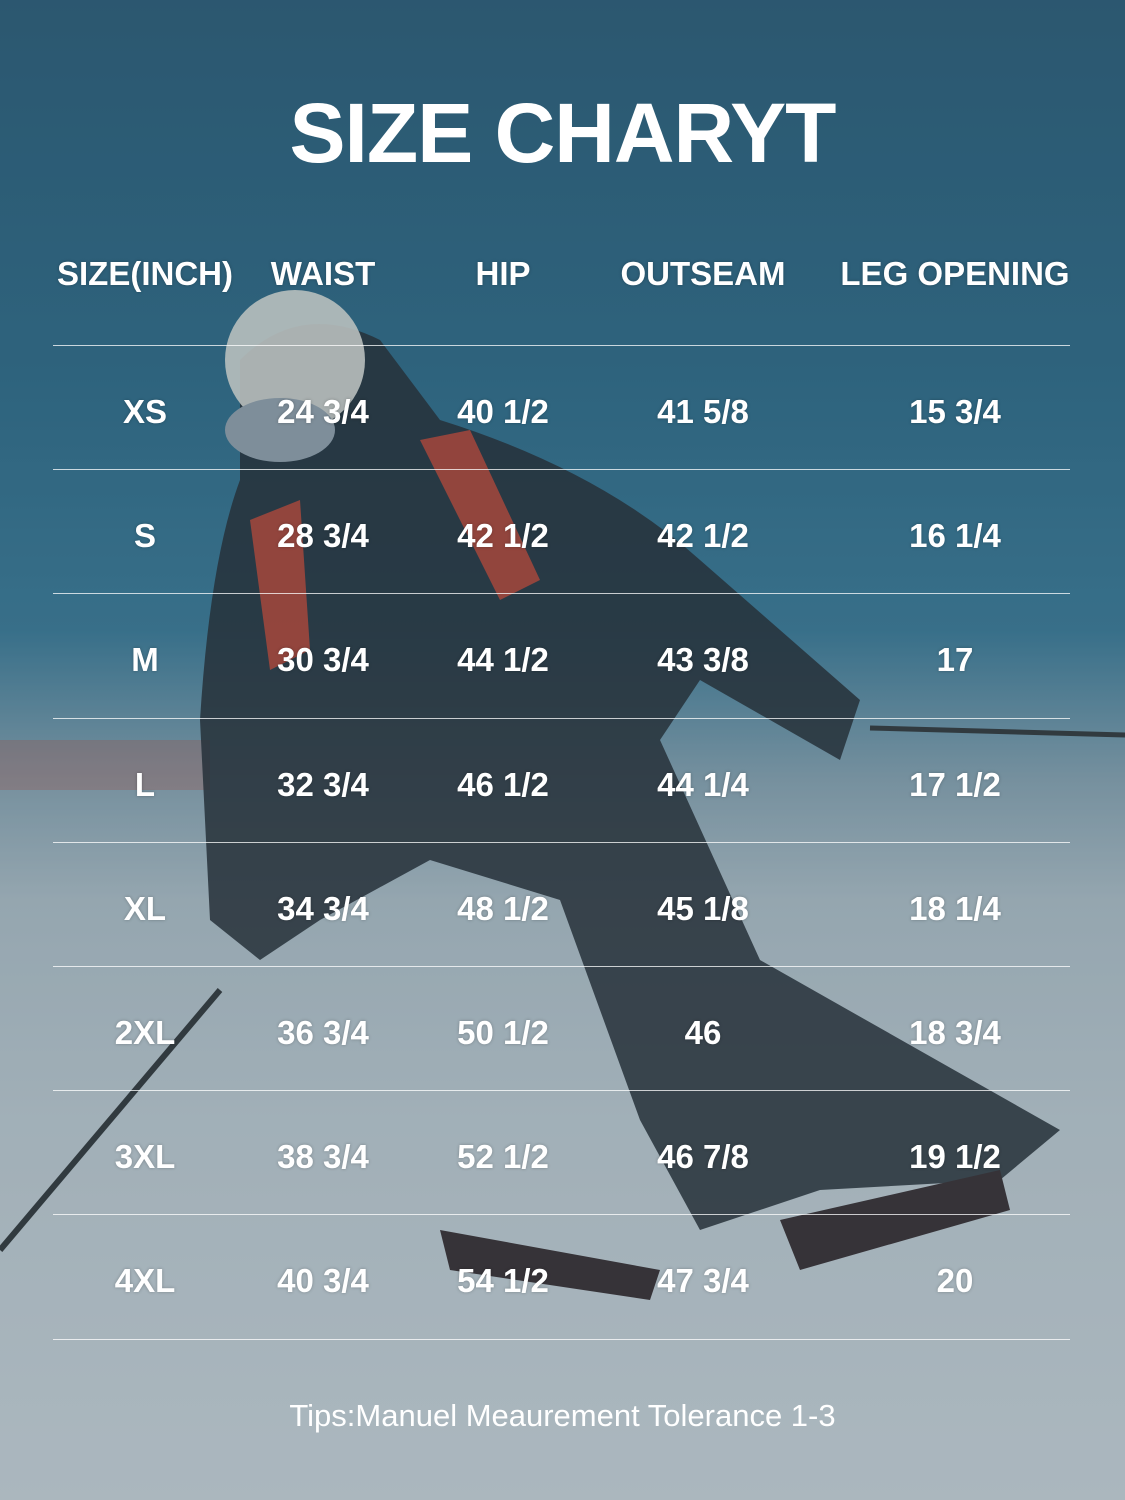  Describe the element at coordinates (145, 273) in the screenshot. I see `header-size: SIZE(INCH)` at that location.